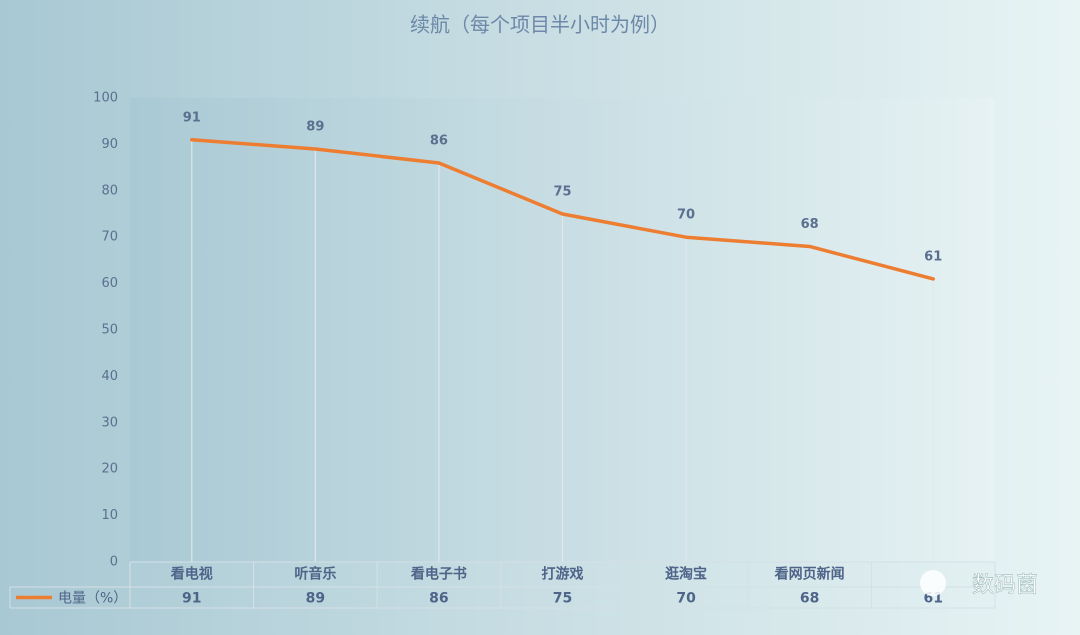  I want to click on table-value: 75, so click(562, 599).